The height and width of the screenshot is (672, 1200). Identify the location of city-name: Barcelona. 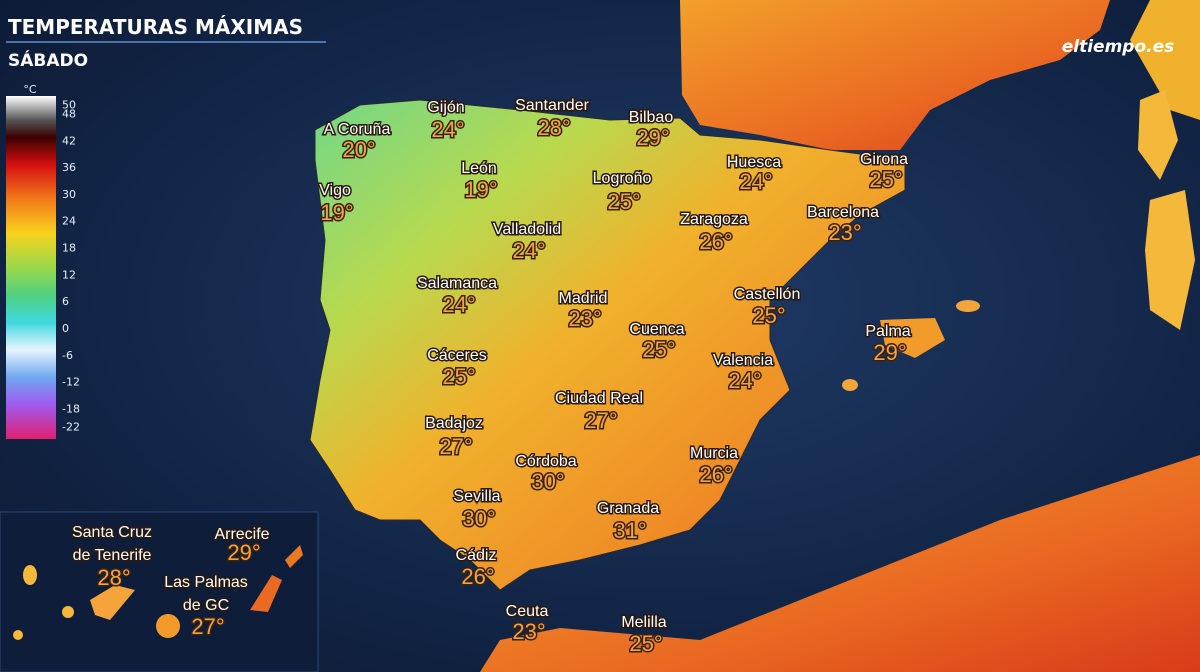
(843, 212).